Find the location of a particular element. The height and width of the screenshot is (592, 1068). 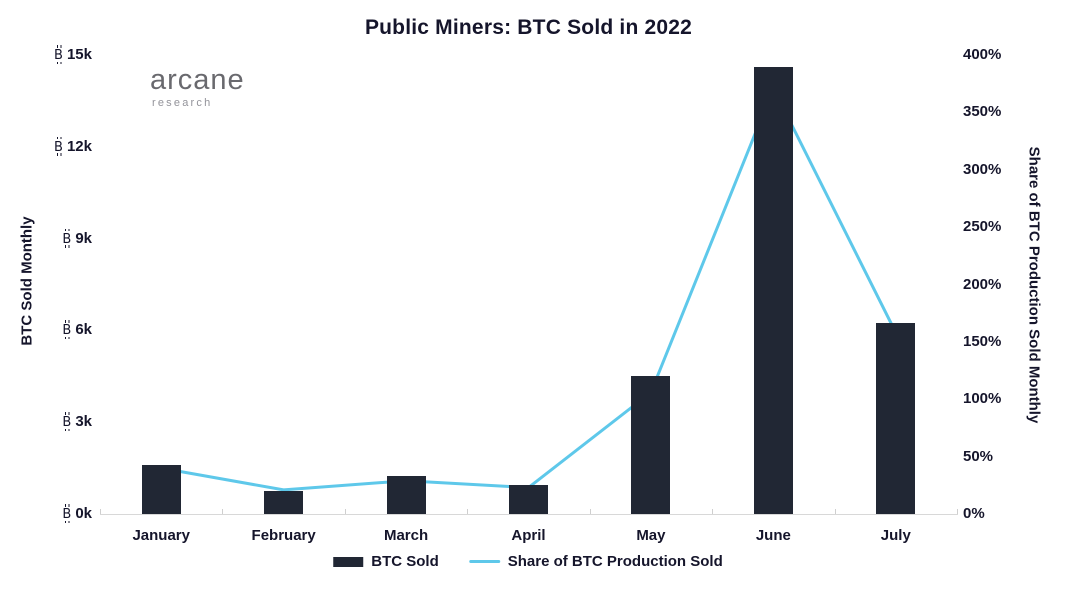

tick-value: 3k is located at coordinates (83, 422).